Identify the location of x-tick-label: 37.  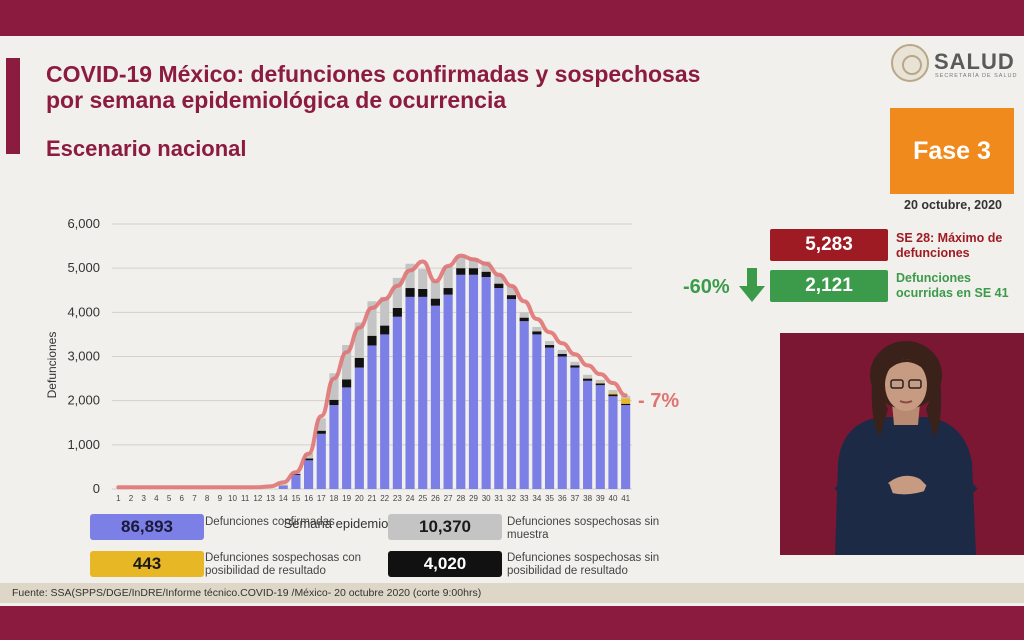
(574, 498).